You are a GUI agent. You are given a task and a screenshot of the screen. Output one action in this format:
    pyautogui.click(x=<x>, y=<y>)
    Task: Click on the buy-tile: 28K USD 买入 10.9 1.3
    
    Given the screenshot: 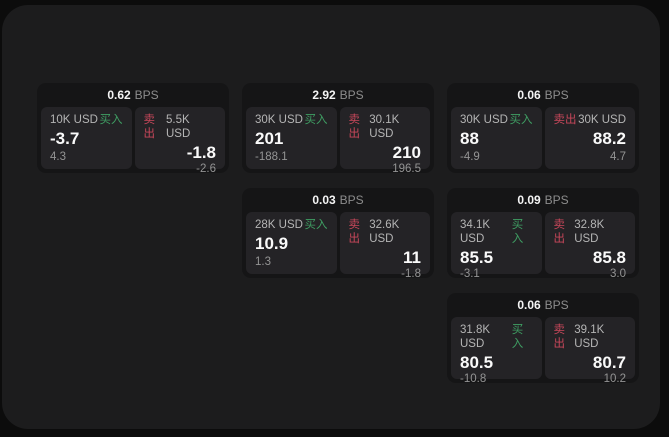 What is the action you would take?
    pyautogui.click(x=291, y=243)
    